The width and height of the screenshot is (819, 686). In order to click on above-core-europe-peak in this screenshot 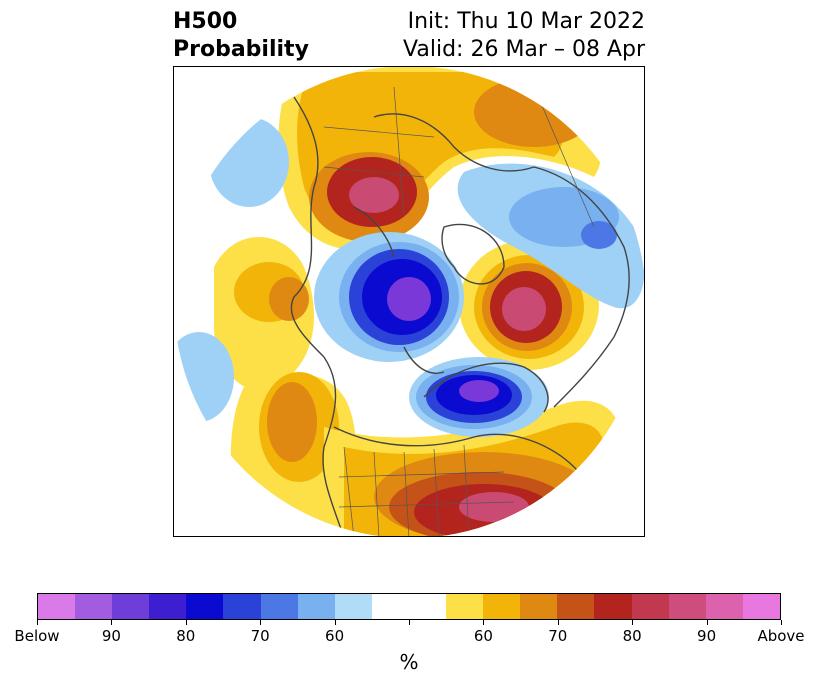, I will do `click(374, 195)`.